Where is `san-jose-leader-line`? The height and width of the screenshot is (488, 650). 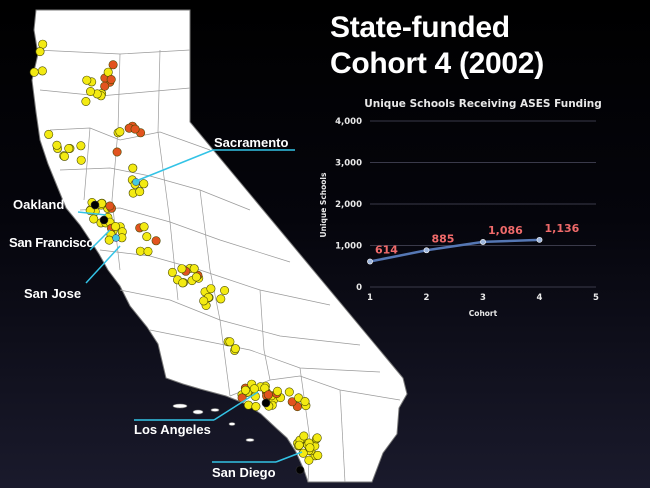 san-jose-leader-line is located at coordinates (103, 264).